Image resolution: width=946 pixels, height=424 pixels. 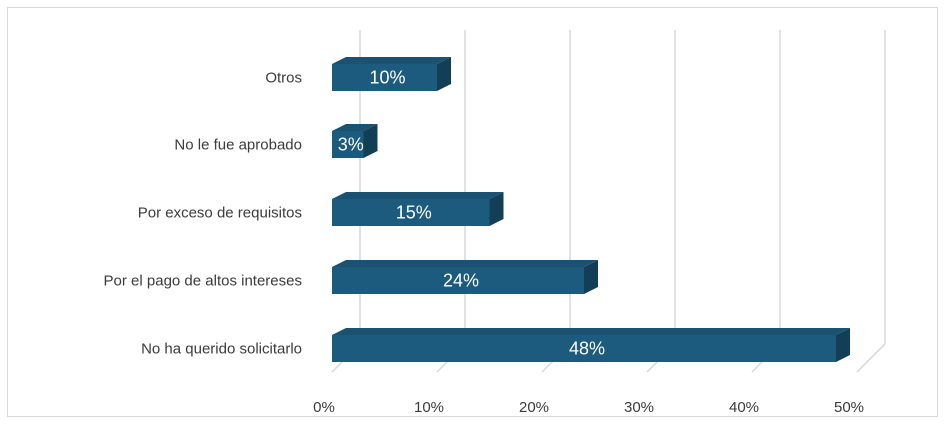 What do you see at coordinates (220, 213) in the screenshot?
I see `category-label: Por exceso de requisitos` at bounding box center [220, 213].